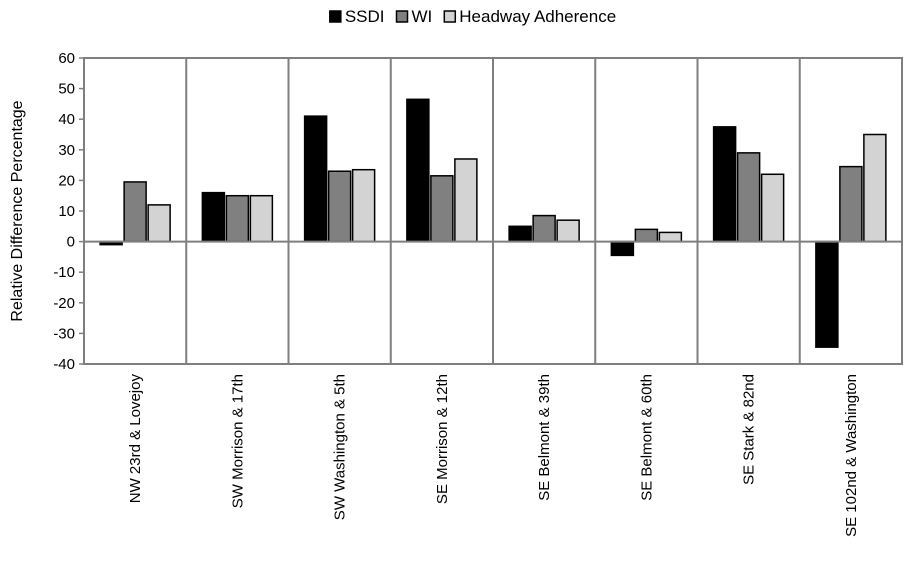  I want to click on bar-wi-sw-morrison-and-17th, so click(237, 218).